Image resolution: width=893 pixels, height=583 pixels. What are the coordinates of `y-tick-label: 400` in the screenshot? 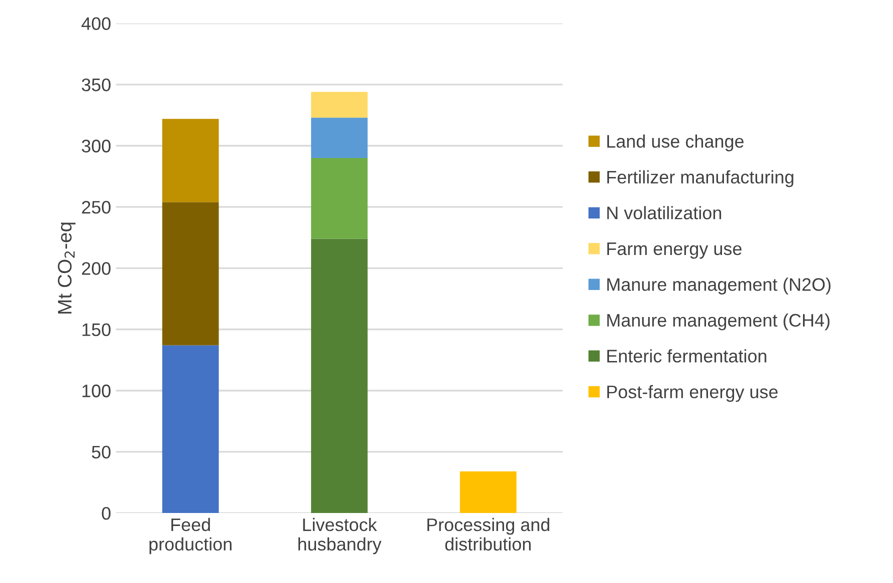 It's located at (96, 23).